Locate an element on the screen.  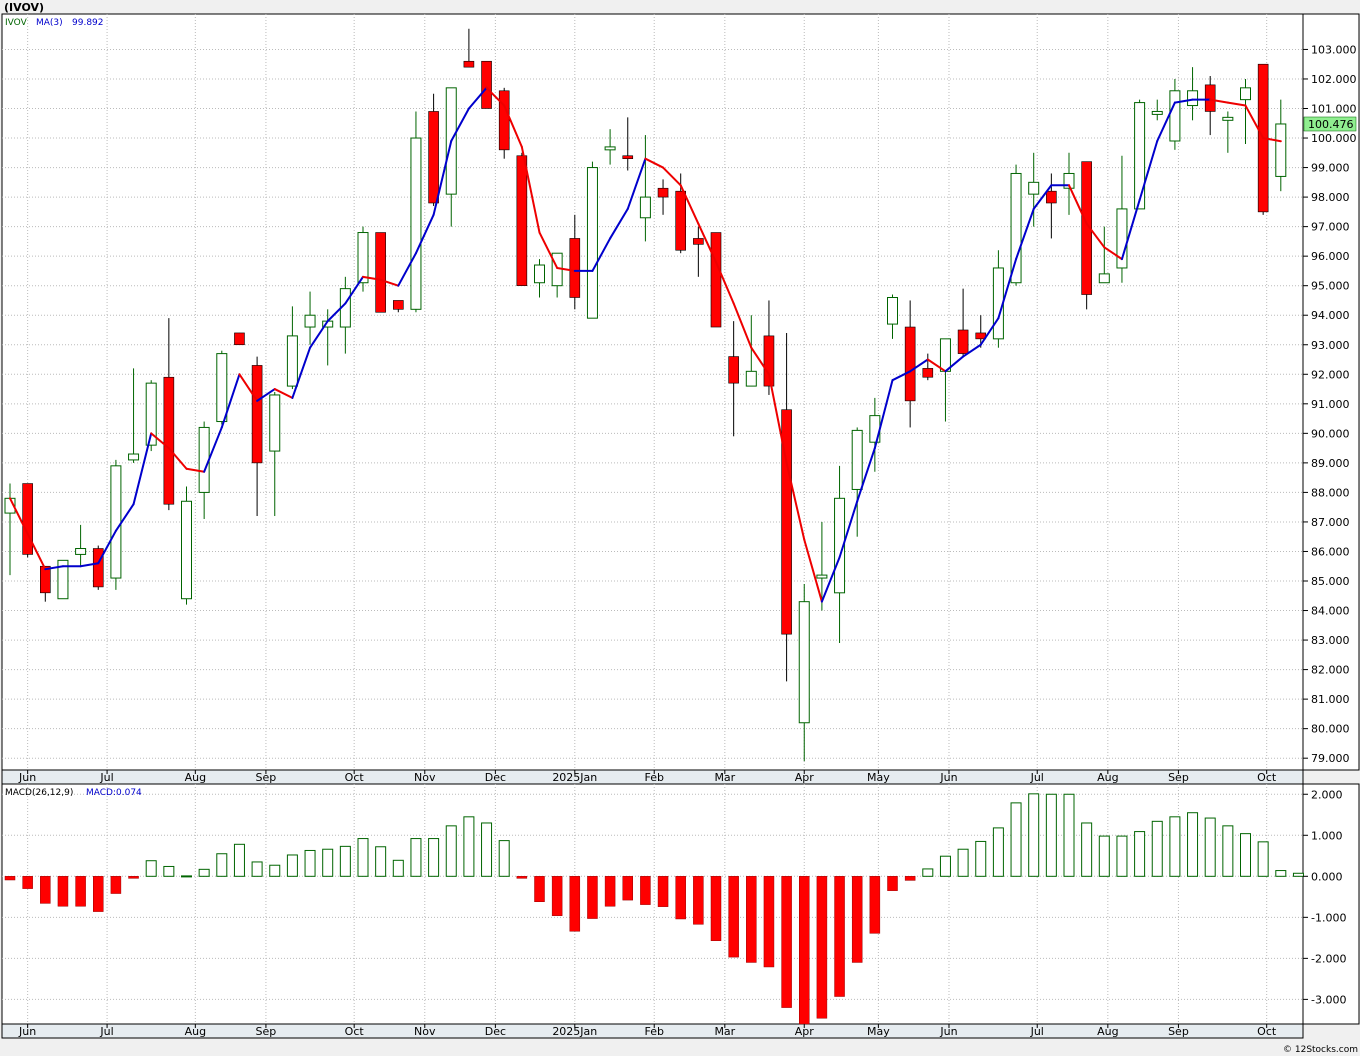
x-tick-label-bottom: Nov is located at coordinates (425, 1031).